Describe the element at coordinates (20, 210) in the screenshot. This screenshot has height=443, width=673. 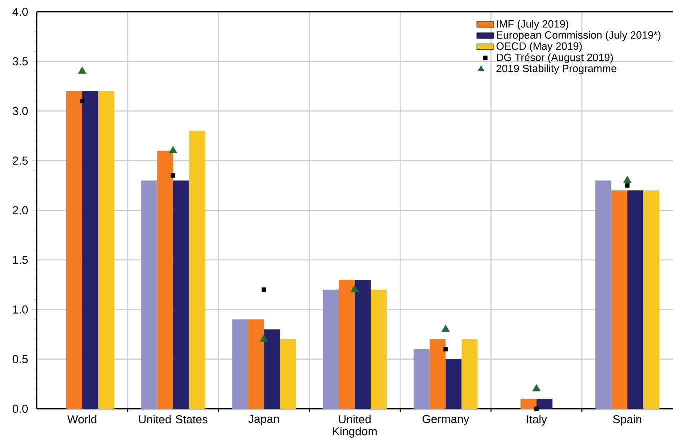
I see `y-tick-label: 2.0` at that location.